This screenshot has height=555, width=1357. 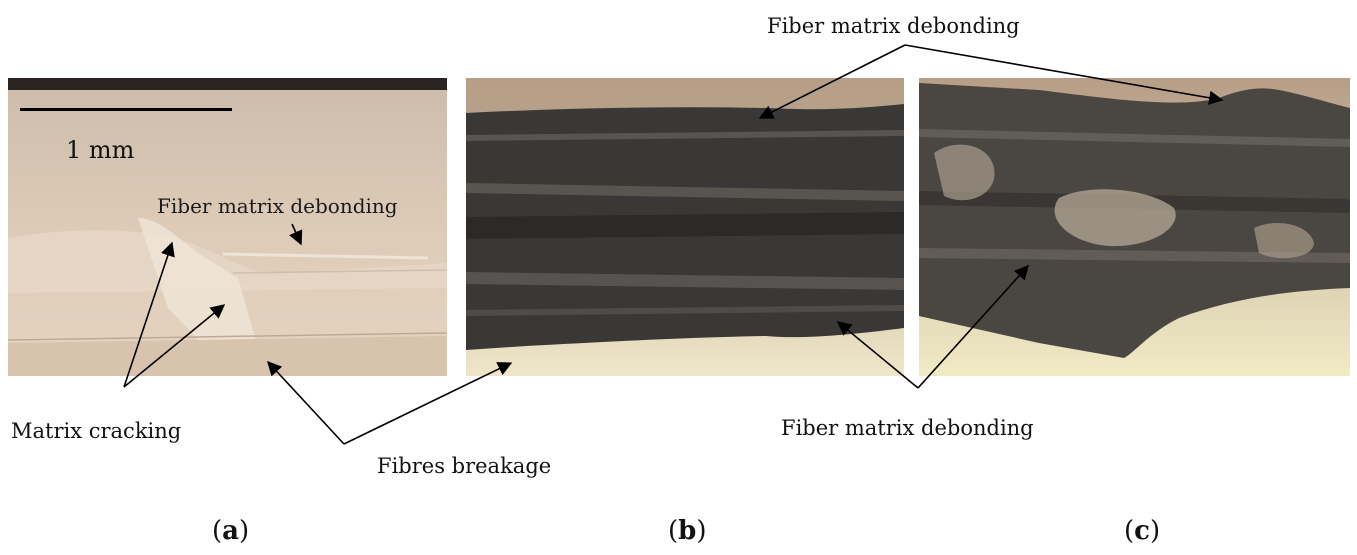 What do you see at coordinates (687, 531) in the screenshot?
I see `subfigure-label-b: (b)` at bounding box center [687, 531].